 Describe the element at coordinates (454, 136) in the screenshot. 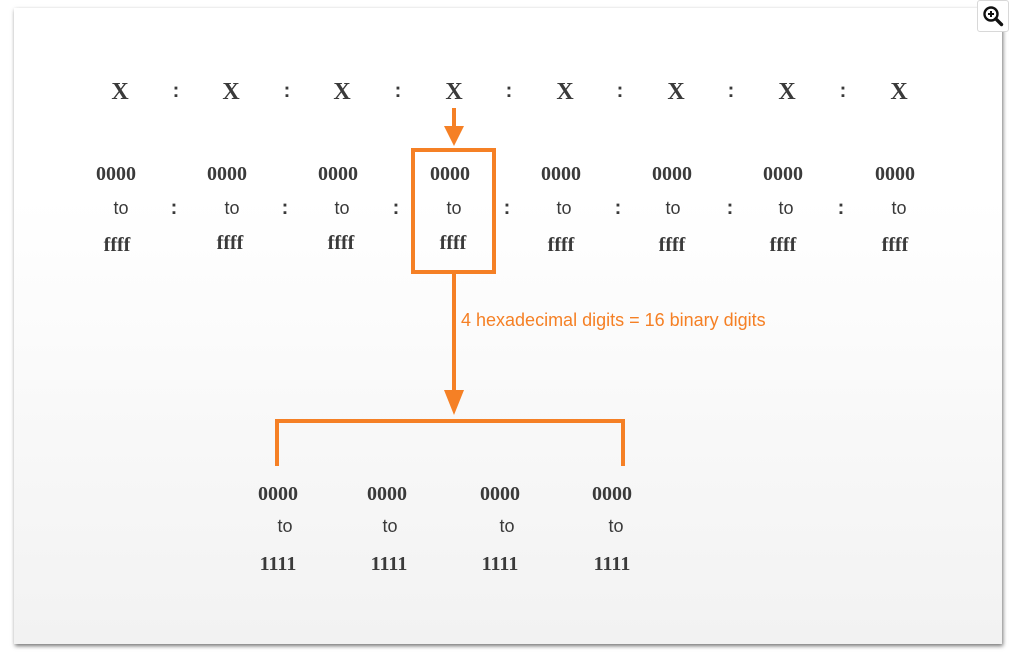

I see `short-arrow-head` at that location.